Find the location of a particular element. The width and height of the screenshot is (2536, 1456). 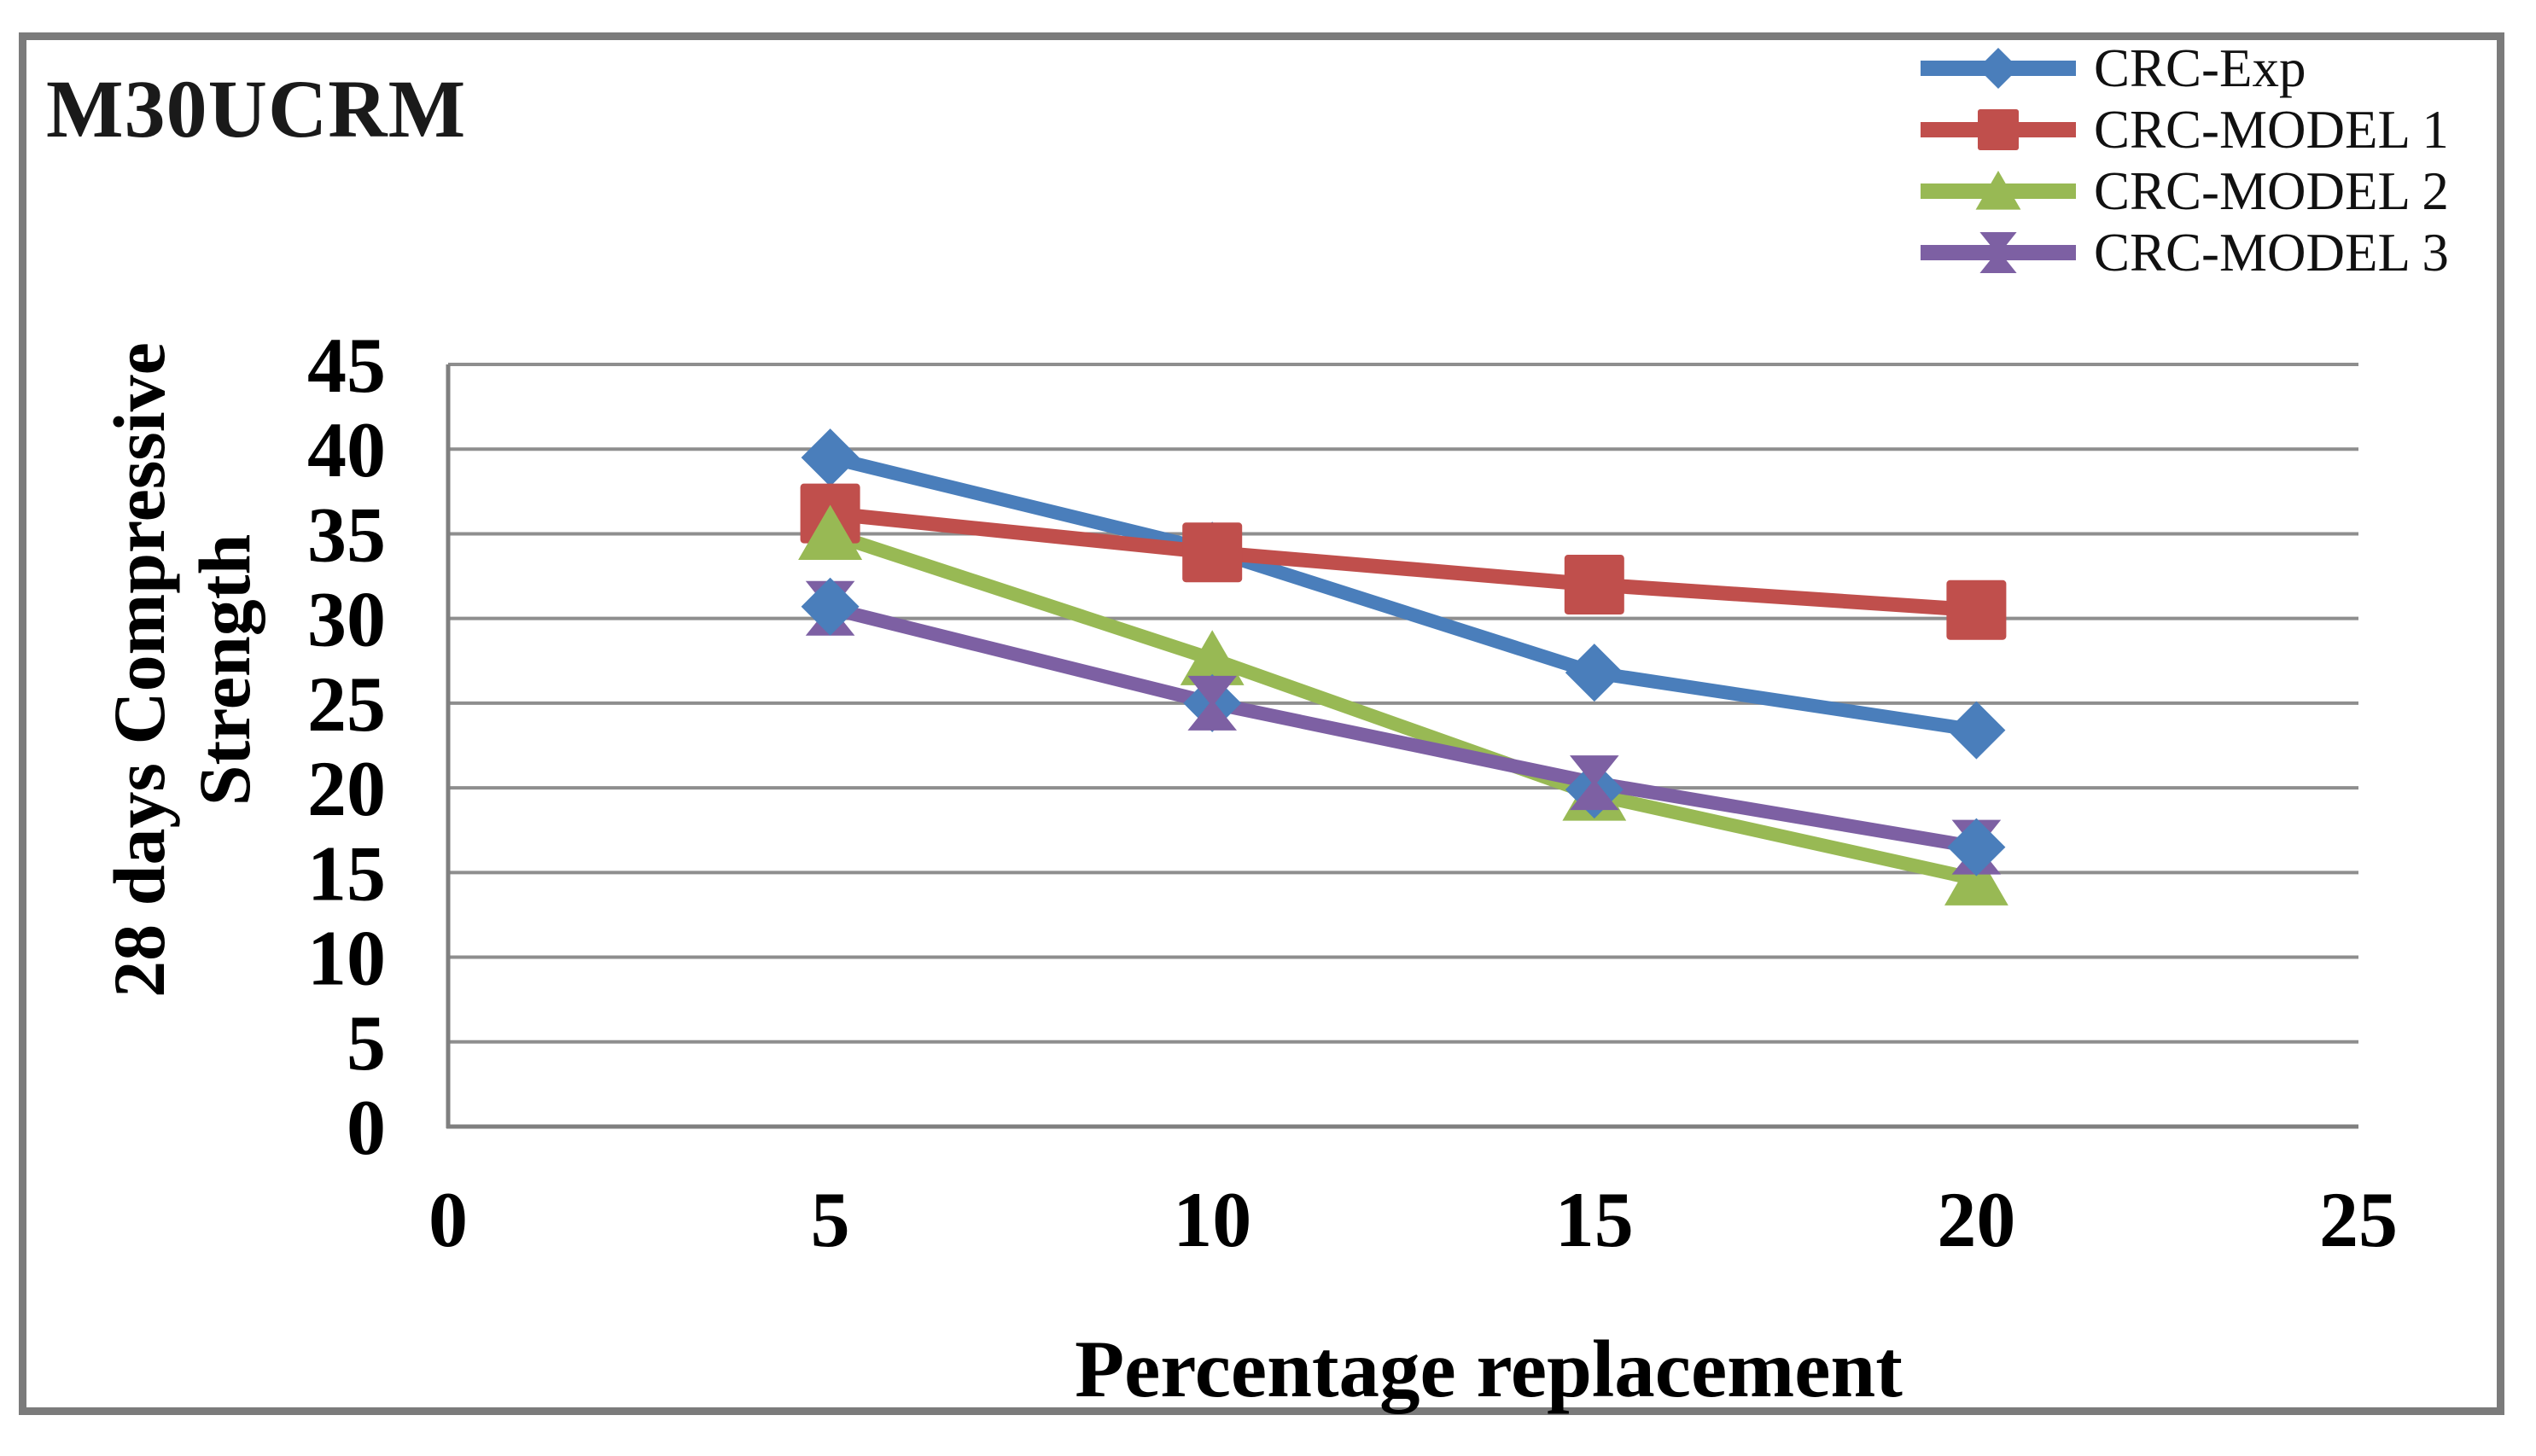

y-axis-title-line-1: 28 days Compressive is located at coordinates (139, 670).